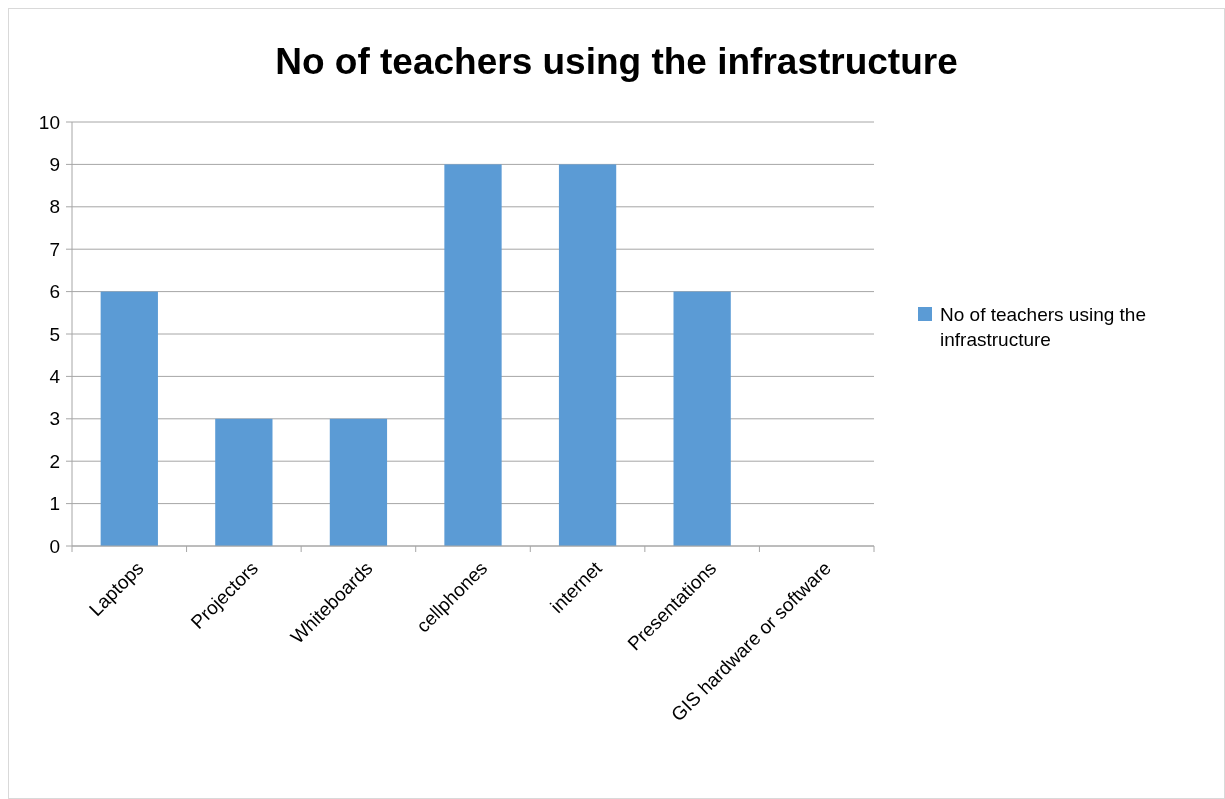 The height and width of the screenshot is (799, 1225). What do you see at coordinates (54, 207) in the screenshot?
I see `y-tick-label: 8` at bounding box center [54, 207].